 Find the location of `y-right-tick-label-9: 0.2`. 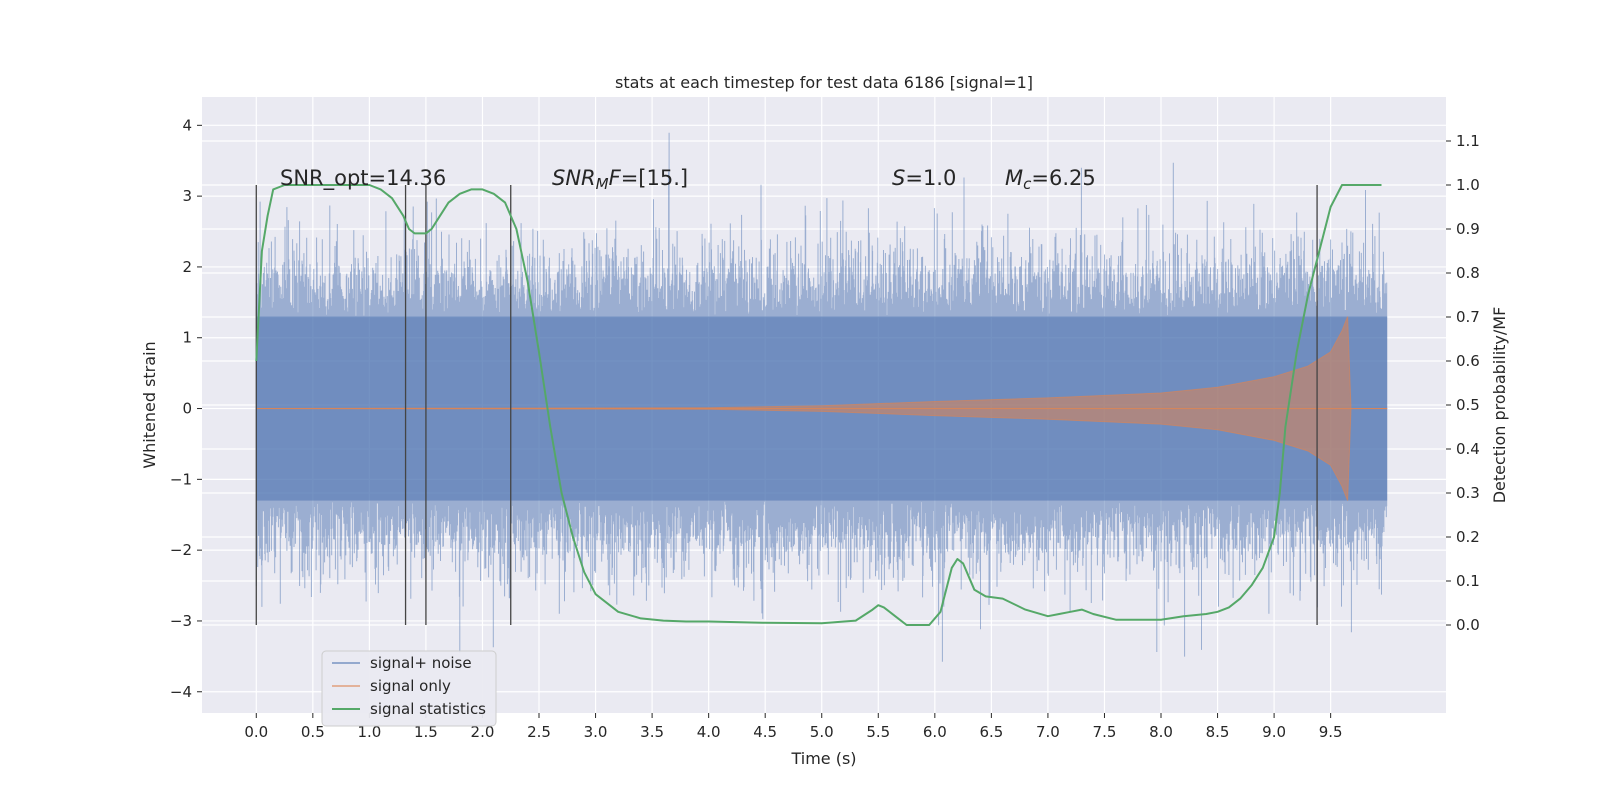

y-right-tick-label-9: 0.2 is located at coordinates (1468, 537).